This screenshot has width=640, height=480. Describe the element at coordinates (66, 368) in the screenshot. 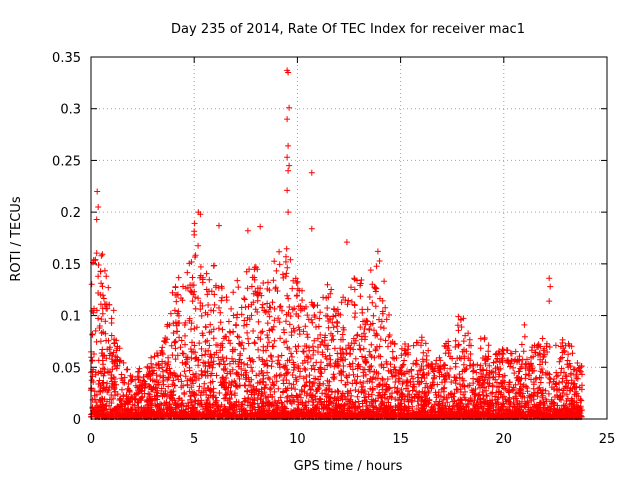

I see `y-tick-label: 0.05` at that location.